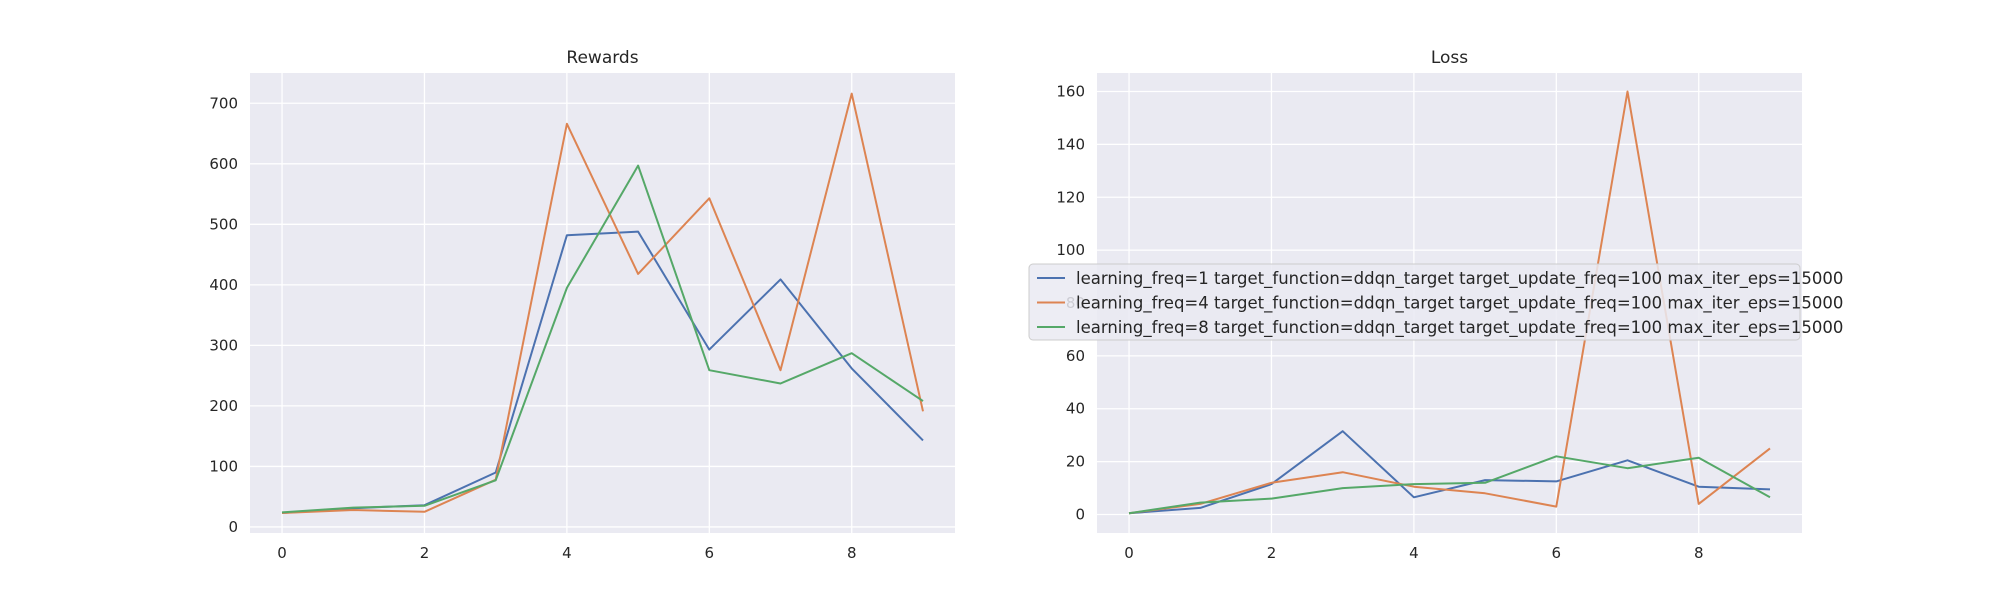 The image size is (2000, 600). What do you see at coordinates (1075, 409) in the screenshot?
I see `y-tick-label: 40` at bounding box center [1075, 409].